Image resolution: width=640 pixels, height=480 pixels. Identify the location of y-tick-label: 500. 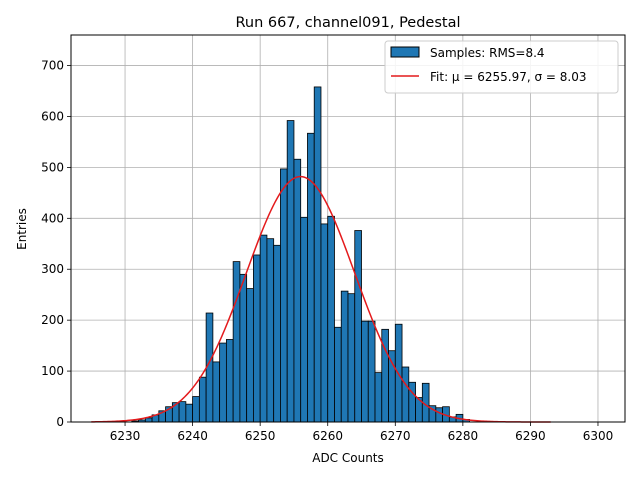
(52, 167).